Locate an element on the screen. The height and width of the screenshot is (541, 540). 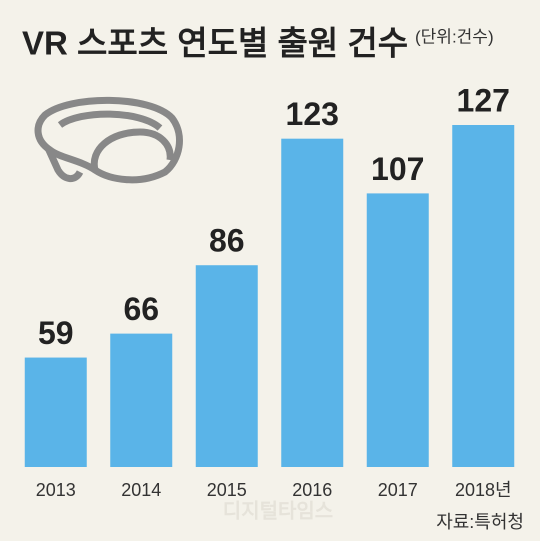
source: 자료:특허청 is located at coordinates (480, 522).